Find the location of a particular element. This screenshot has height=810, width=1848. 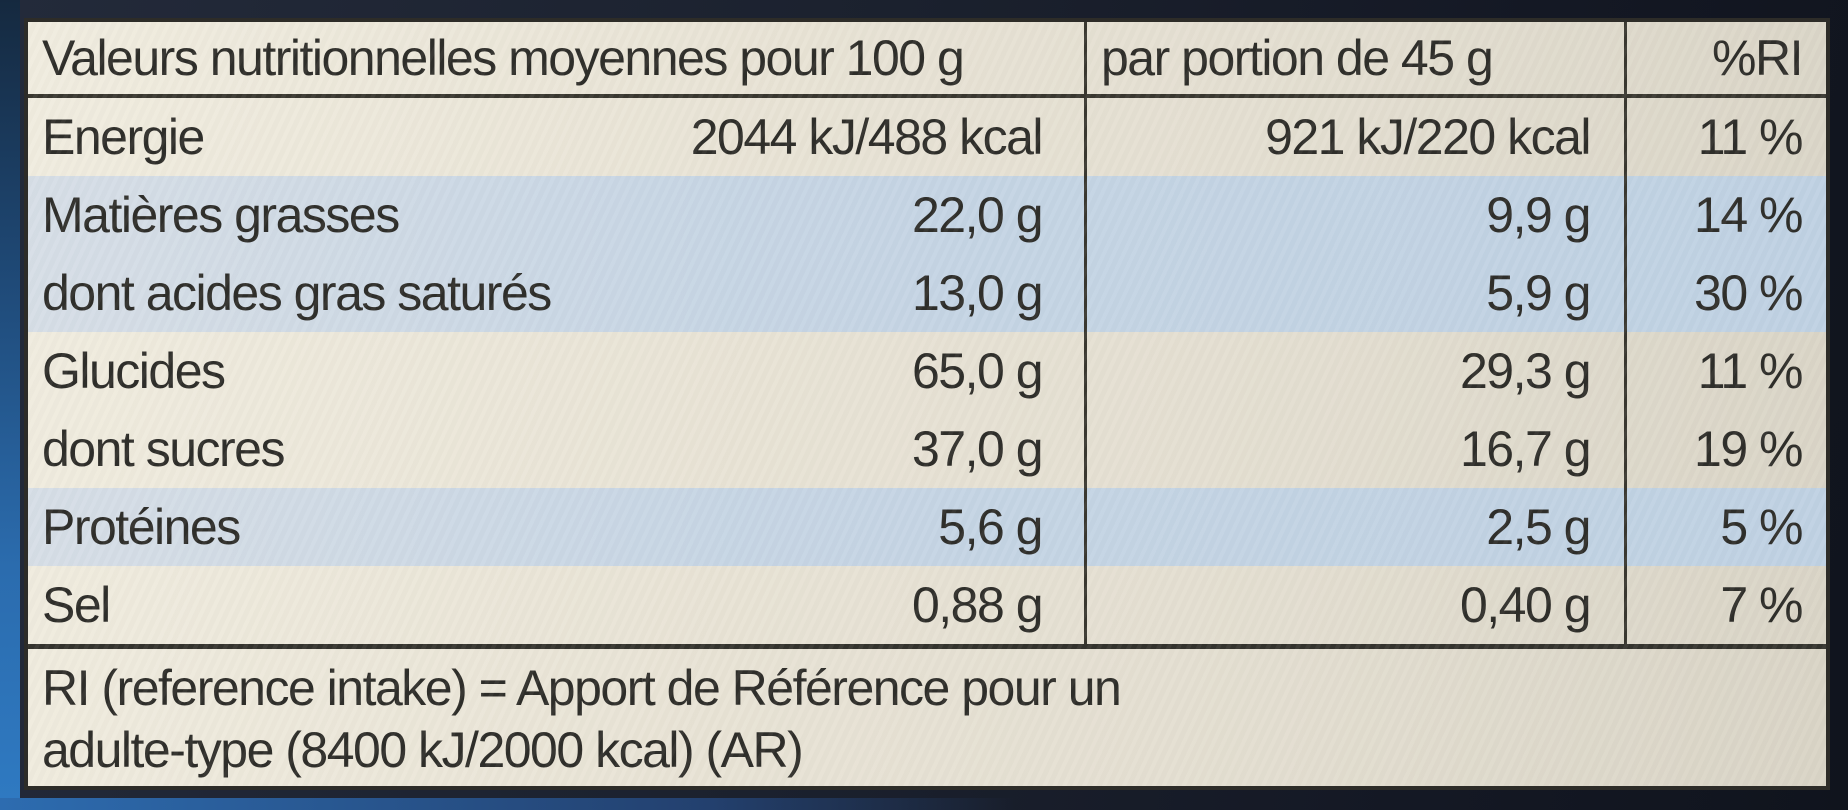

ri-percent-value: 19 % is located at coordinates (1748, 449).